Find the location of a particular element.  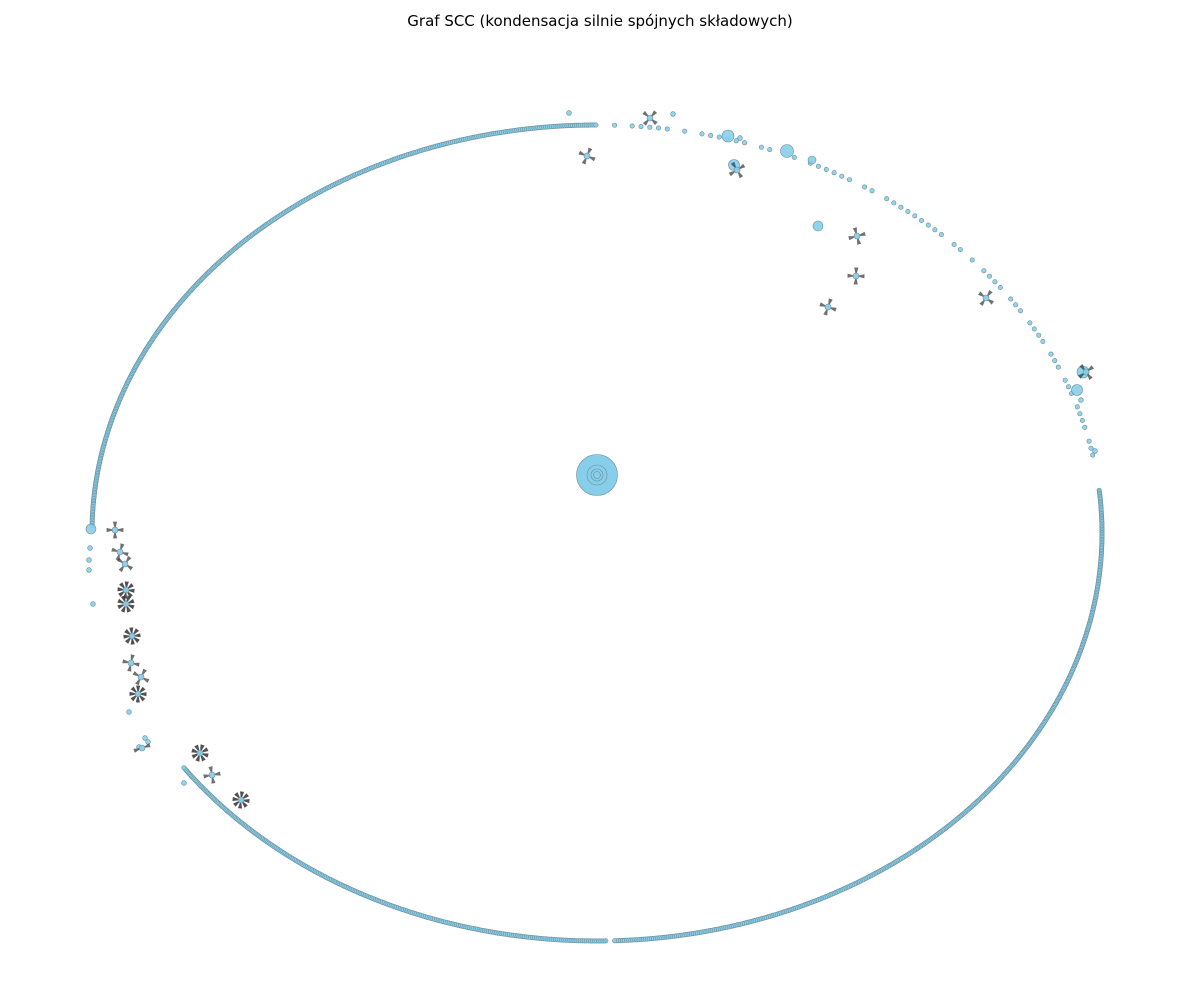

central-inner-node is located at coordinates (597, 475).